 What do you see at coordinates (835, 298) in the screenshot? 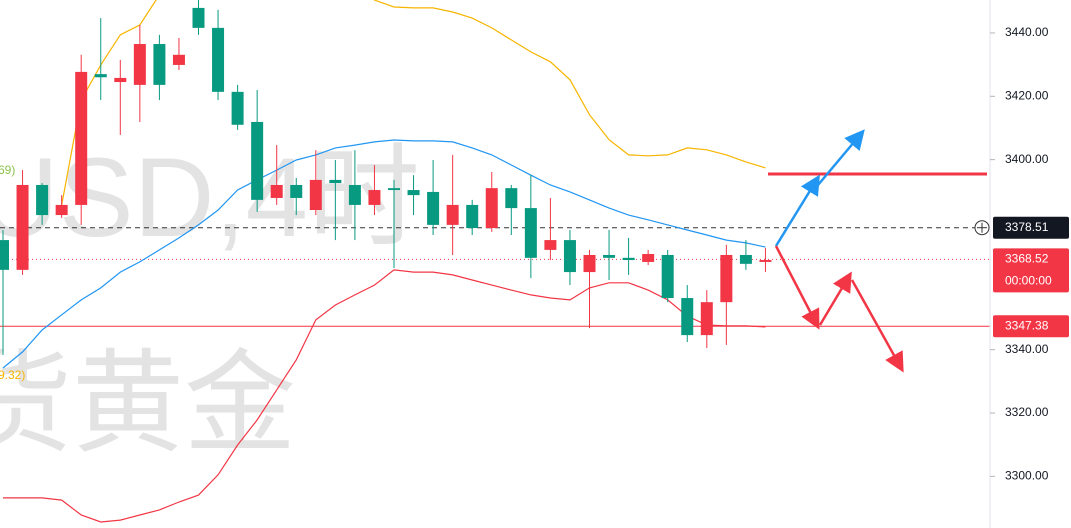
I see `arrow-rebound` at bounding box center [835, 298].